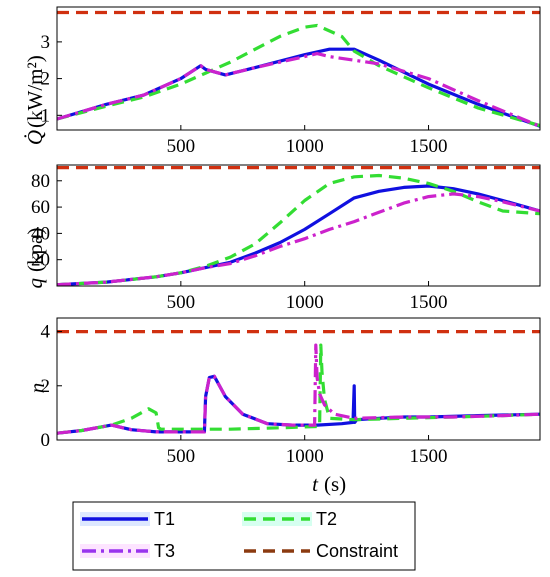 The height and width of the screenshot is (577, 550). What do you see at coordinates (244, 536) in the screenshot?
I see `legend: T1 T2 T3 Constraint` at bounding box center [244, 536].